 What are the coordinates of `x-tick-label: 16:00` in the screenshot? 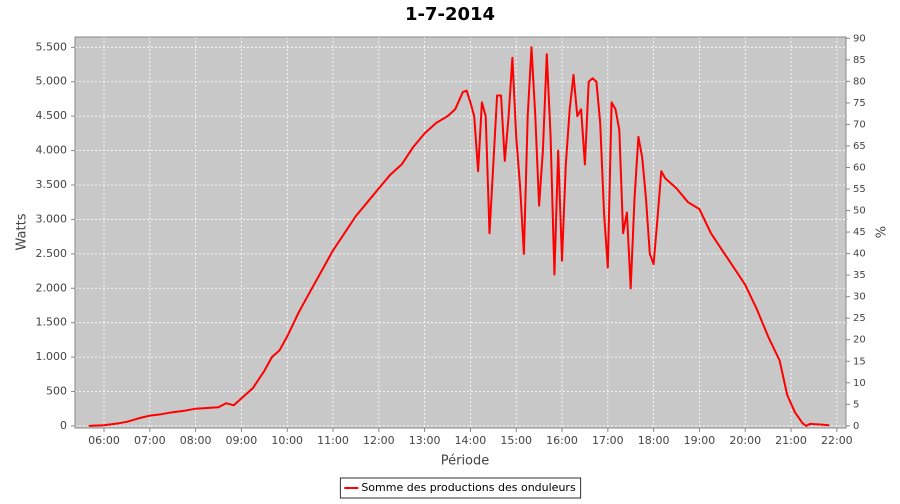 It's located at (562, 440).